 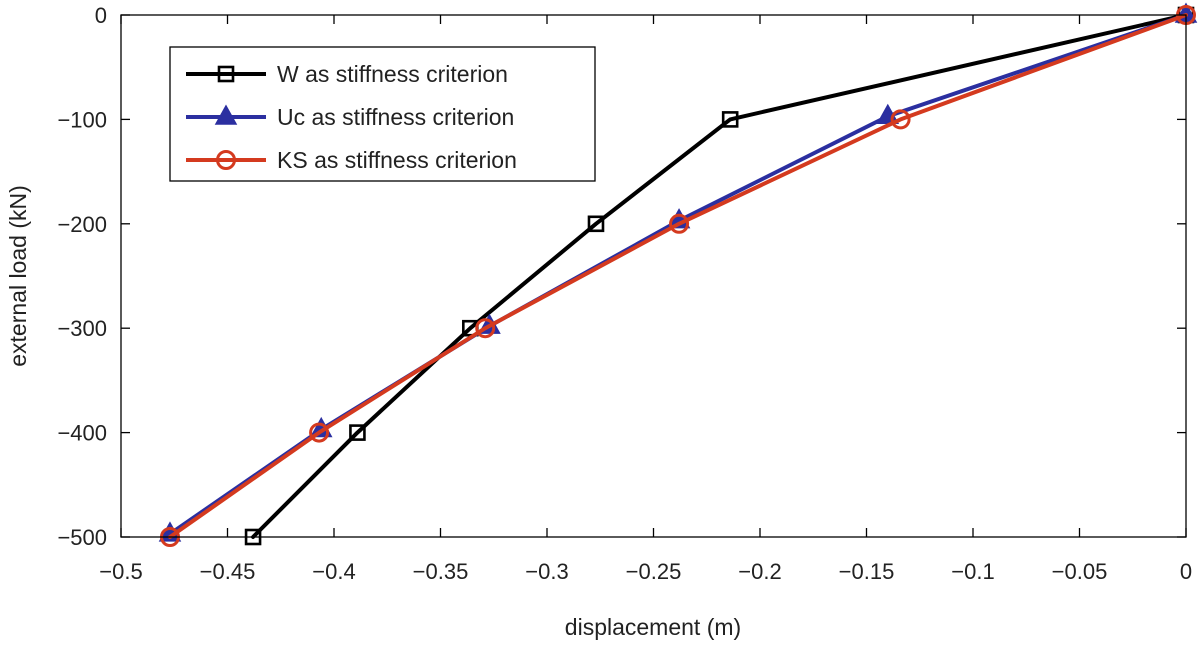 I want to click on legend-marker-w, so click(x=226, y=74).